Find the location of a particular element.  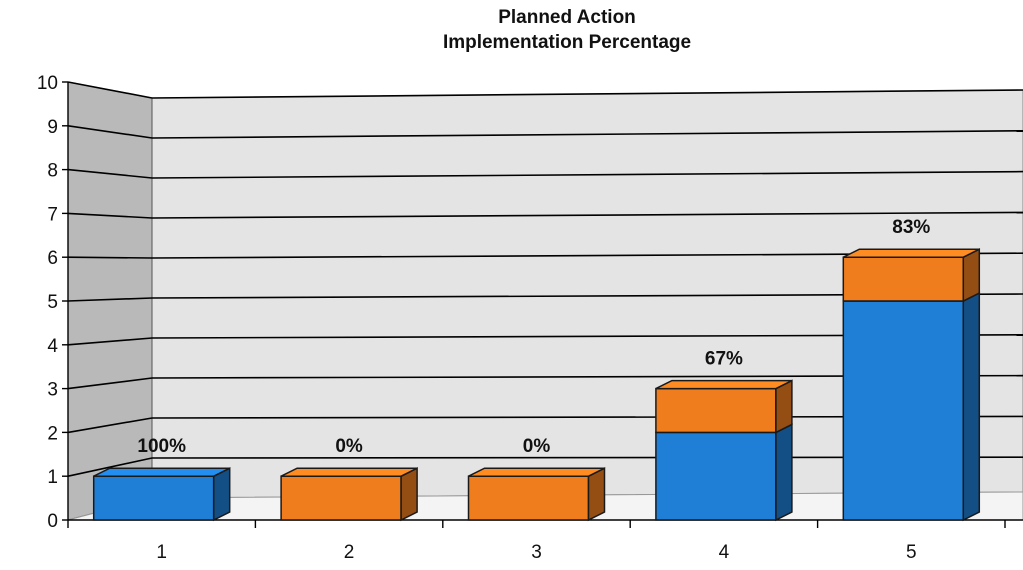

data-label: 67% is located at coordinates (724, 359).